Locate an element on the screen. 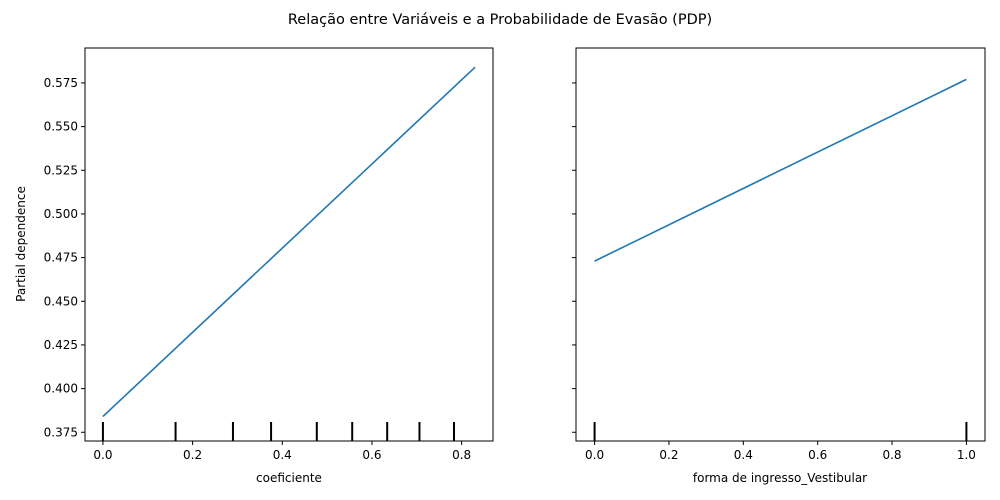 This screenshot has height=500, width=1000. y-tick-label: 0.375 is located at coordinates (61, 432).